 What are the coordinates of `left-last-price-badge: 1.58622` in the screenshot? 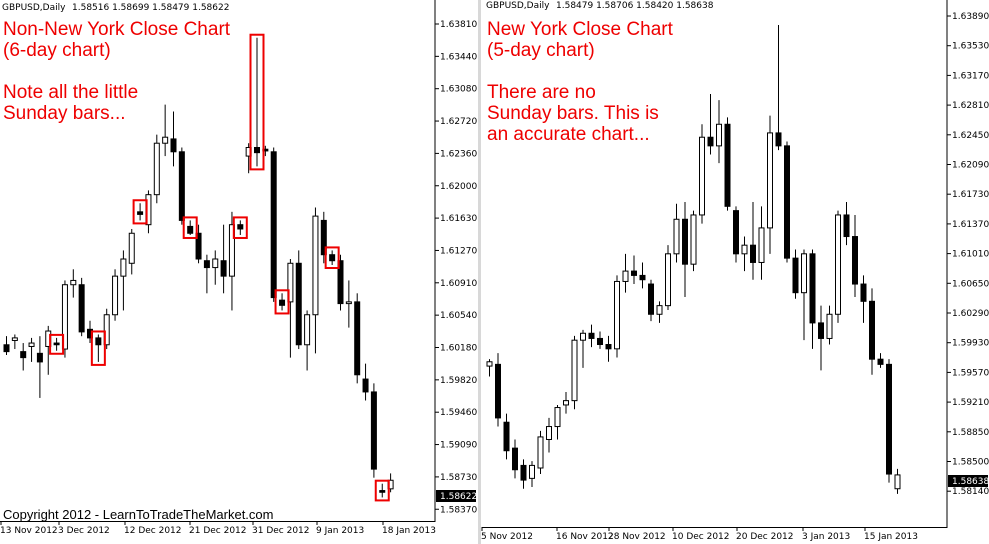 It's located at (456, 496).